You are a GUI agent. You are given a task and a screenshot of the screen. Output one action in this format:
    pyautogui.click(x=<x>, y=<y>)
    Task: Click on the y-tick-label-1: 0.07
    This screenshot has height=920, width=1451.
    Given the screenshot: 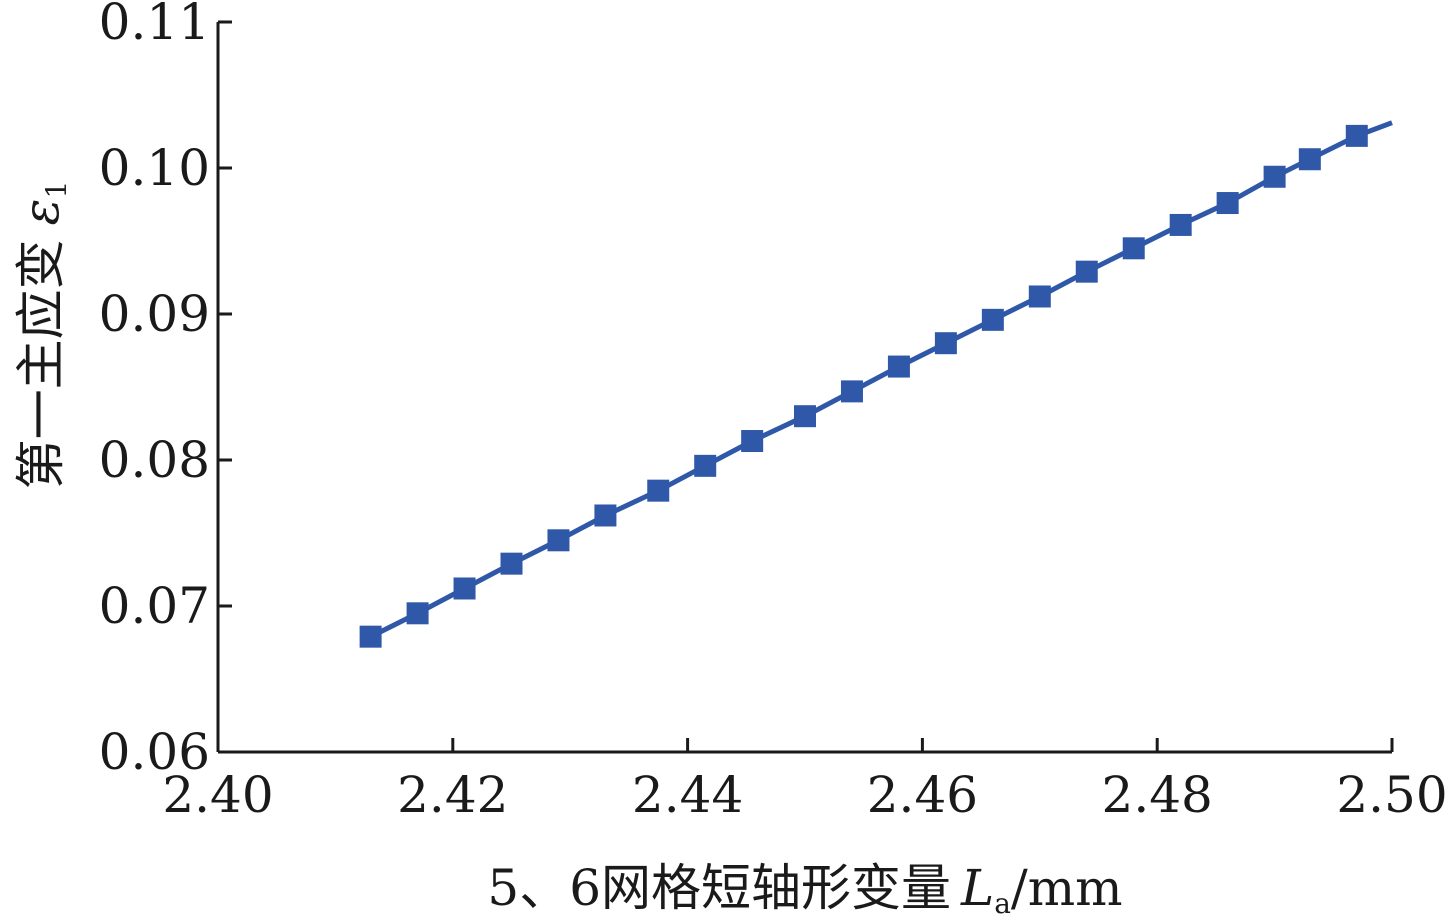 What is the action you would take?
    pyautogui.click(x=154, y=606)
    